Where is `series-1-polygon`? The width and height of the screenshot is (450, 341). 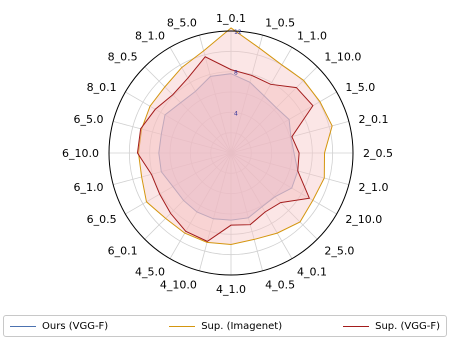
series-1-polygon is located at coordinates (228, 147).